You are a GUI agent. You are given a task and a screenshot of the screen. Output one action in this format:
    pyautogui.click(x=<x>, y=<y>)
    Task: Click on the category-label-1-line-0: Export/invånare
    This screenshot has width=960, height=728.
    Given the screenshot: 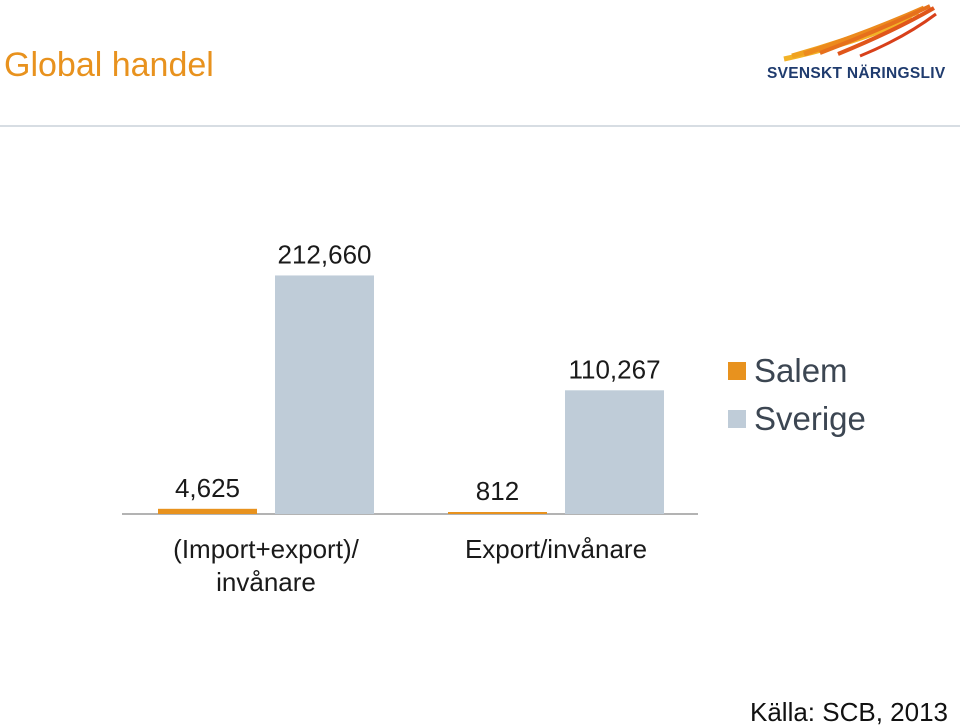 What is the action you would take?
    pyautogui.click(x=556, y=549)
    